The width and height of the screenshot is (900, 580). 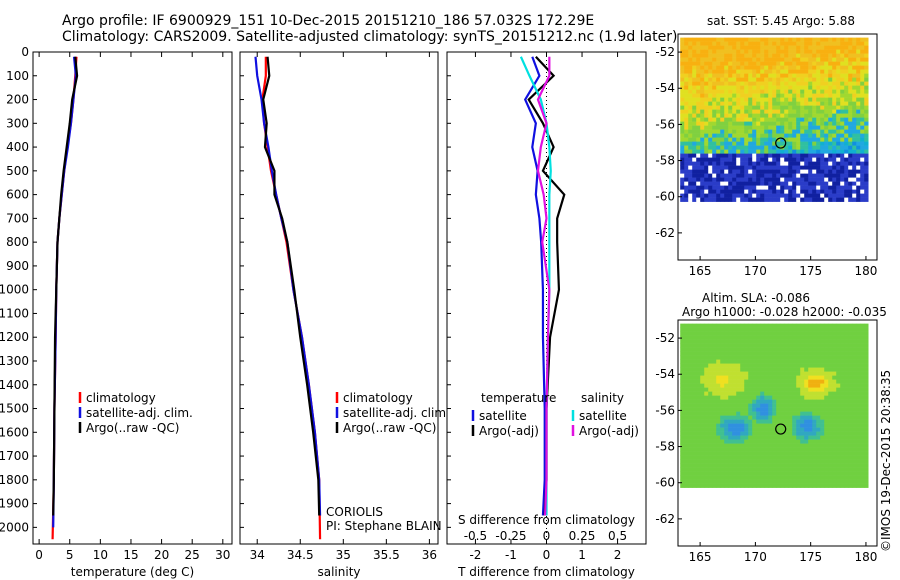 What do you see at coordinates (14, 290) in the screenshot?
I see `y-tick-label: 1000` at bounding box center [14, 290].